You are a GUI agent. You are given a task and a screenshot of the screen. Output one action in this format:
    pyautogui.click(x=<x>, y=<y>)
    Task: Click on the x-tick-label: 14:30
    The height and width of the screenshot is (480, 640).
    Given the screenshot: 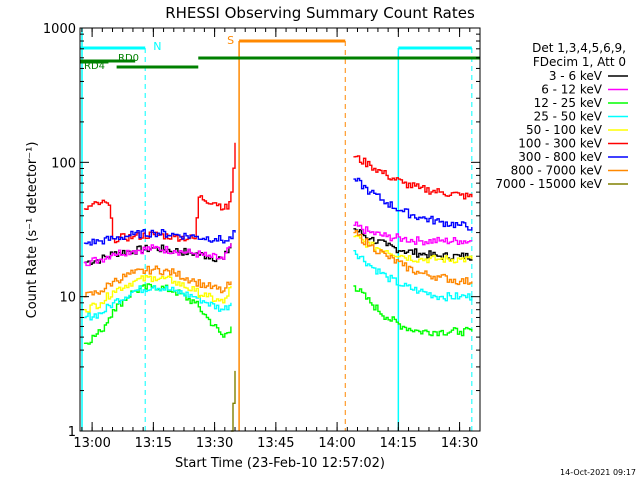 What is the action you would take?
    pyautogui.click(x=459, y=443)
    